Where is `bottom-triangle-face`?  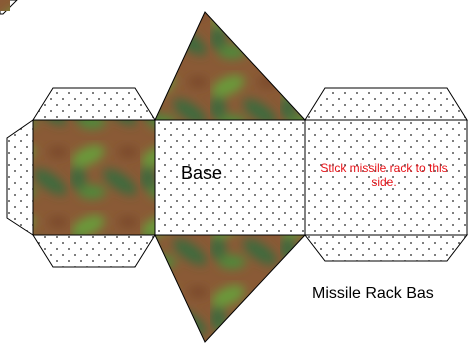
bottom-triangle-face is located at coordinates (230, 288).